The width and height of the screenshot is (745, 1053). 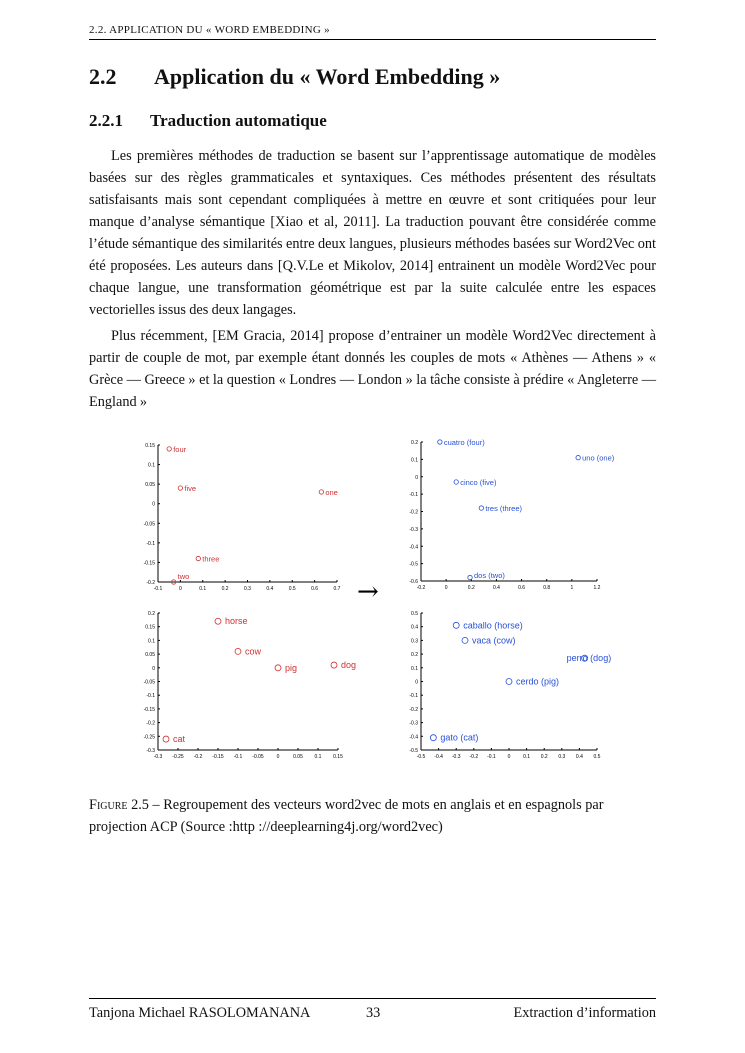 What do you see at coordinates (544, 757) in the screenshot?
I see `x-tick-label: 0.2` at bounding box center [544, 757].